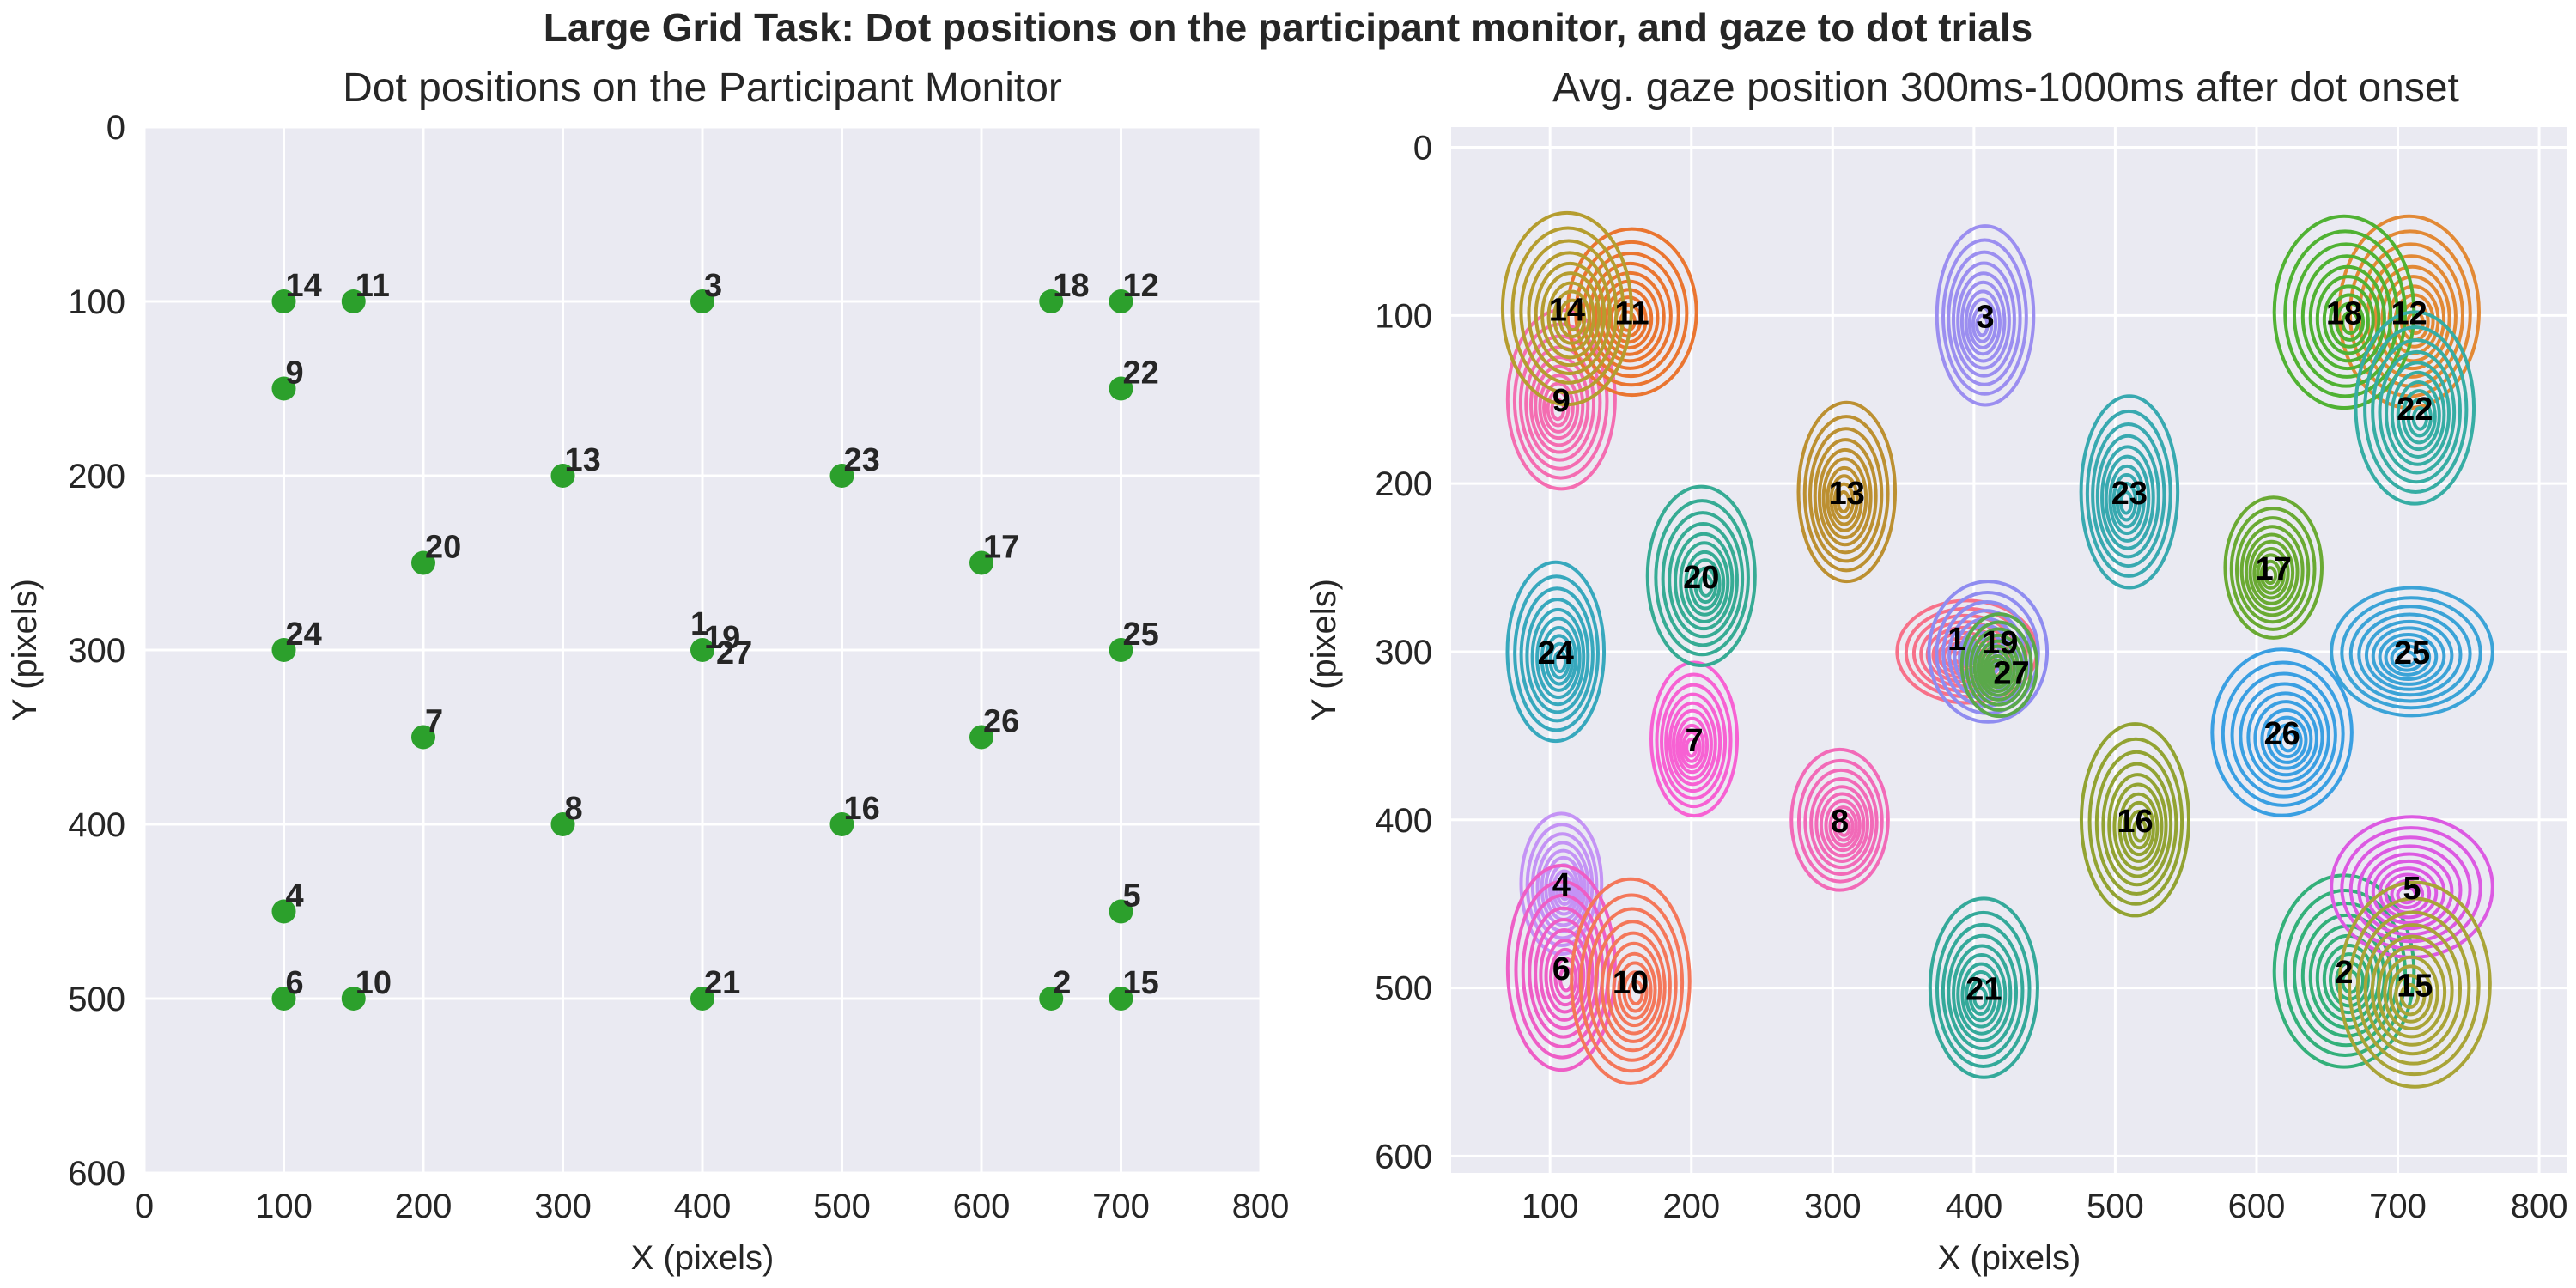 The image size is (2576, 1288). I want to click on right-y-tick-label: 200, so click(1404, 484).